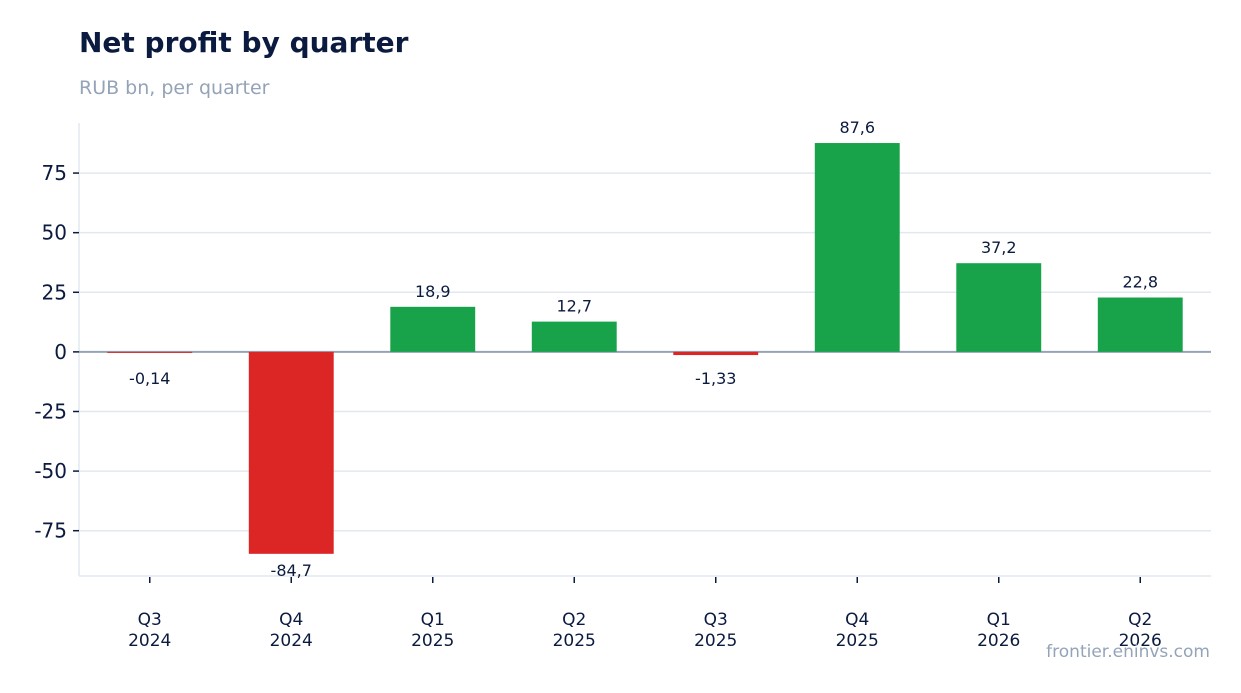  I want to click on chart-title: Net profit by quarter, so click(244, 42).